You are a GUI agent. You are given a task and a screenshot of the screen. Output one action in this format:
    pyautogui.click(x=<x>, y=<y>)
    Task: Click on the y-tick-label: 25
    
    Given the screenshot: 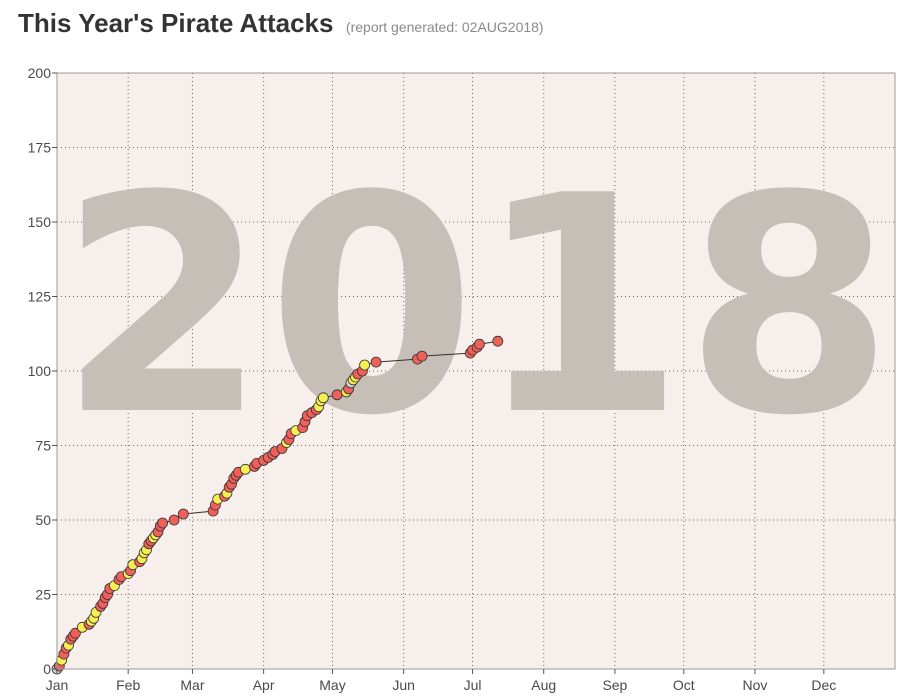 What is the action you would take?
    pyautogui.click(x=43, y=595)
    